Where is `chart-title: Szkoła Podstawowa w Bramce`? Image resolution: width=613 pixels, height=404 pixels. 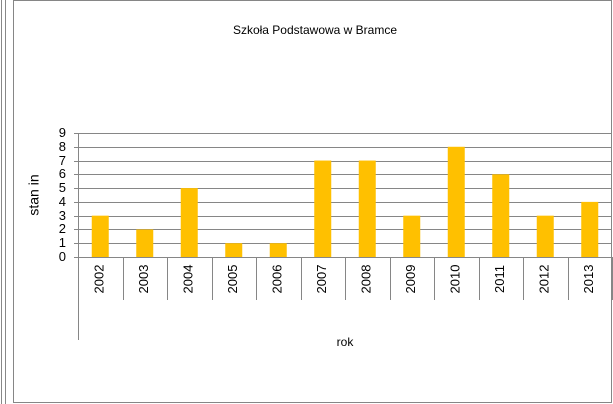
chart-title: Szkoła Podstawowa w Bramce is located at coordinates (315, 30).